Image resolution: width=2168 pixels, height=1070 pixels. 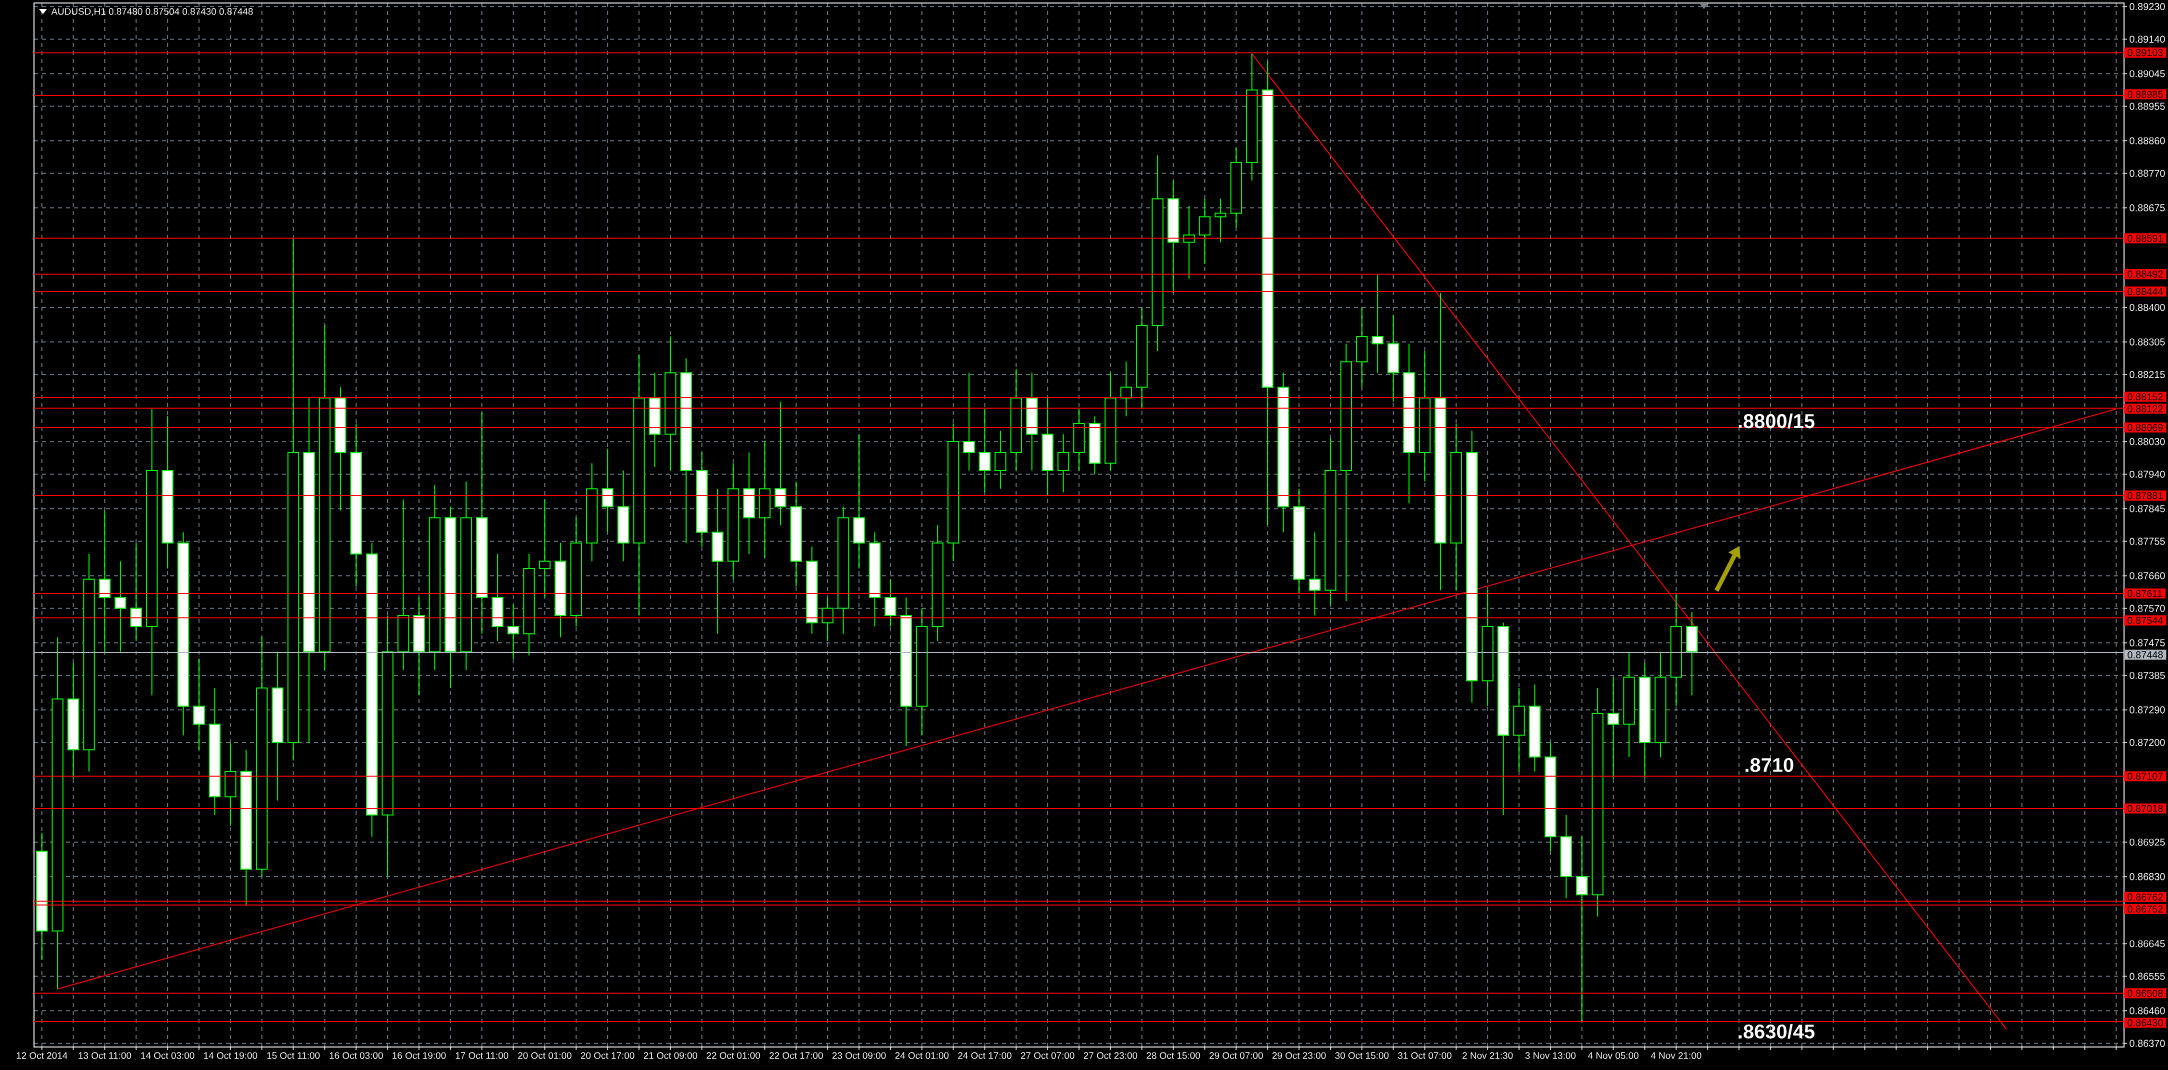 What do you see at coordinates (1236, 1055) in the screenshot?
I see `x-tick-label: 29 Oct 07:00` at bounding box center [1236, 1055].